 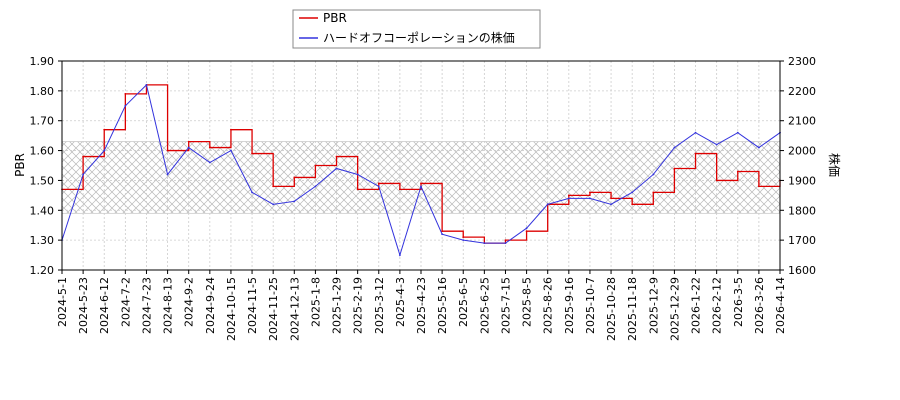 What do you see at coordinates (231, 309) in the screenshot?
I see `x-tick-label: 2024-10-15` at bounding box center [231, 309].